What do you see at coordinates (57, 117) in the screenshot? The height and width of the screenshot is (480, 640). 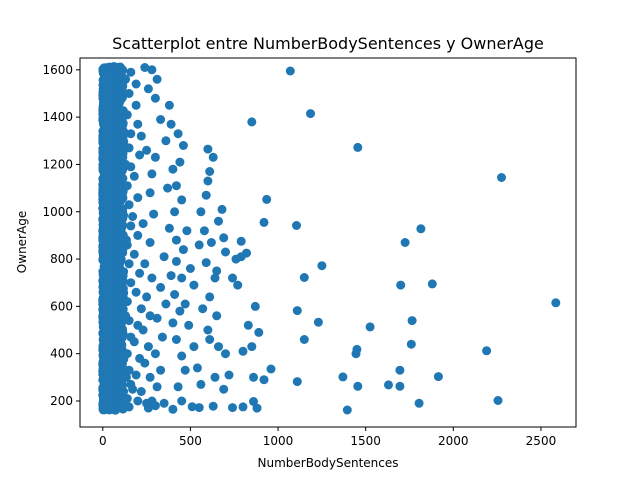 I see `y-tick-label: 1400` at bounding box center [57, 117].